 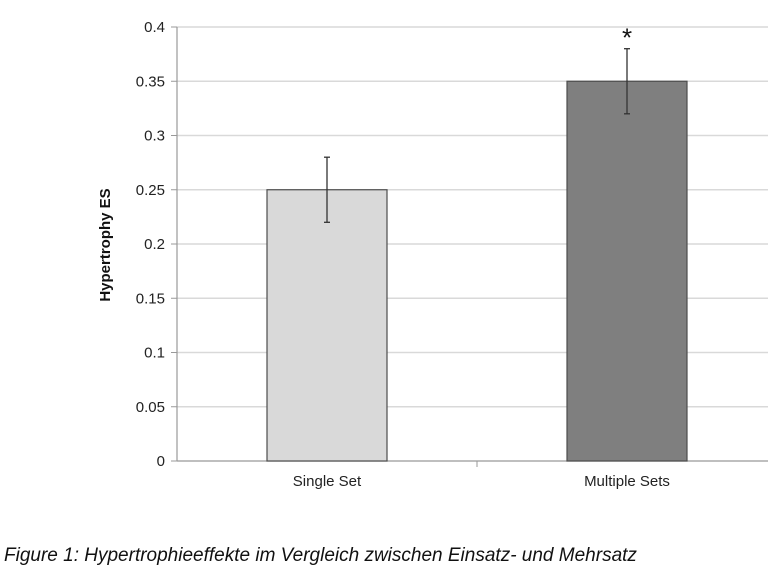 What do you see at coordinates (627, 481) in the screenshot?
I see `x-category-label: Multiple Sets` at bounding box center [627, 481].